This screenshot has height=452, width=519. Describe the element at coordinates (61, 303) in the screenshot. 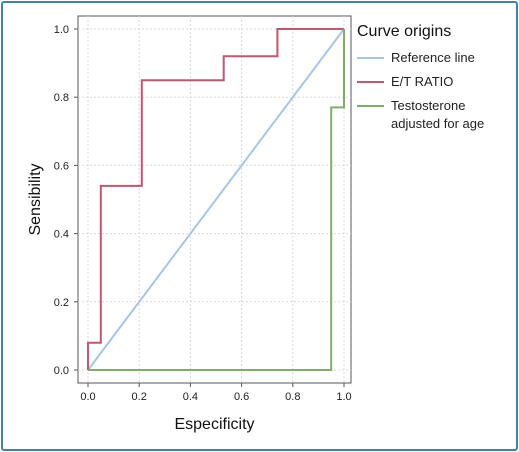

I see `y-tick-label: 0.2` at that location.